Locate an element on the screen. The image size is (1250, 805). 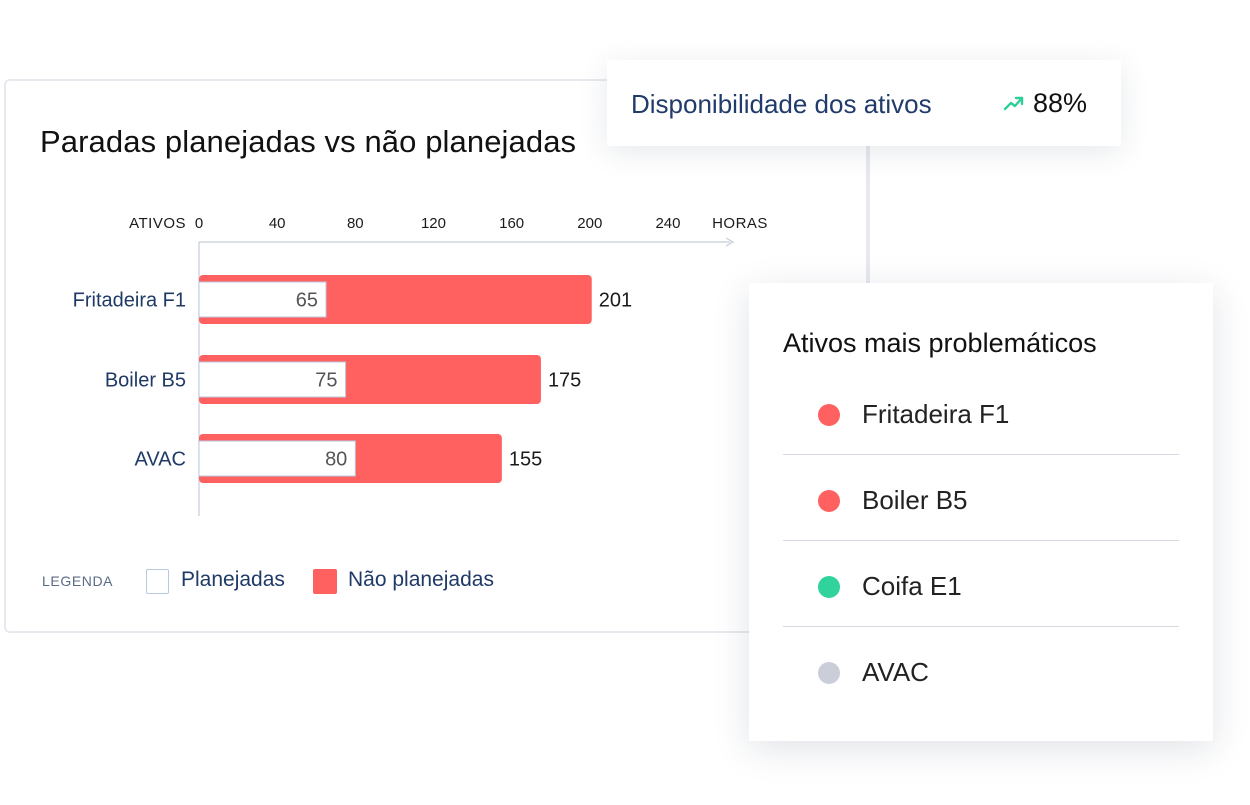
list-item: AVAC is located at coordinates (981, 670).